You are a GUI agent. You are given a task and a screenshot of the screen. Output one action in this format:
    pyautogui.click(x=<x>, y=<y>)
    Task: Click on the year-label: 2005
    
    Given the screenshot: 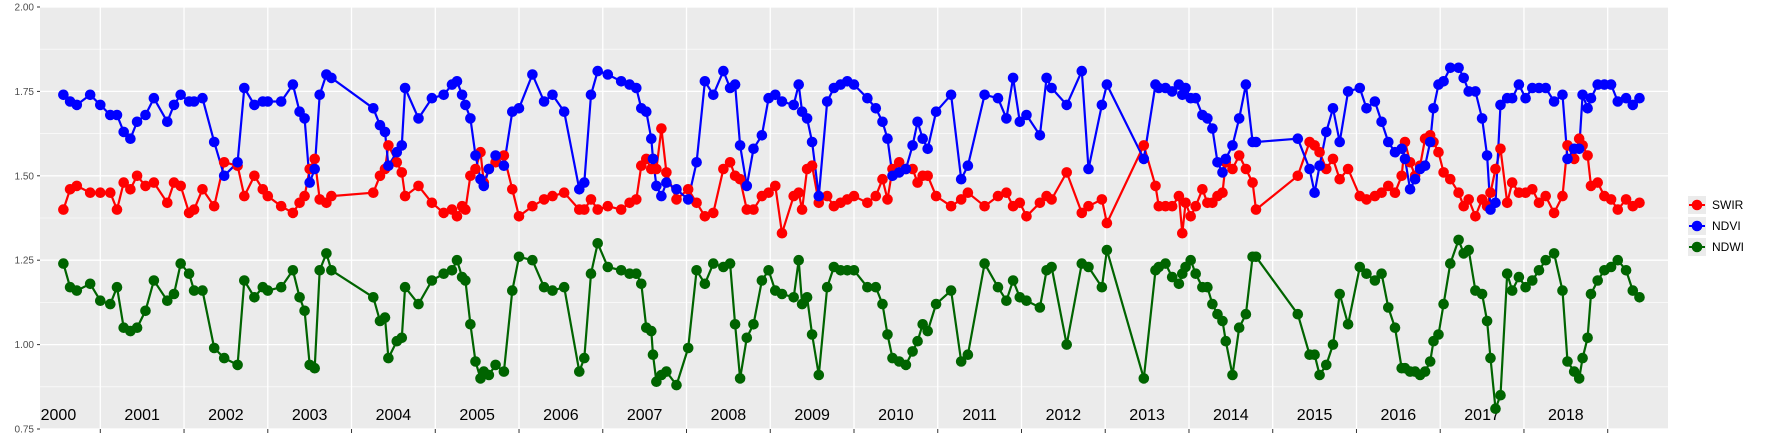 What is the action you would take?
    pyautogui.click(x=477, y=415)
    